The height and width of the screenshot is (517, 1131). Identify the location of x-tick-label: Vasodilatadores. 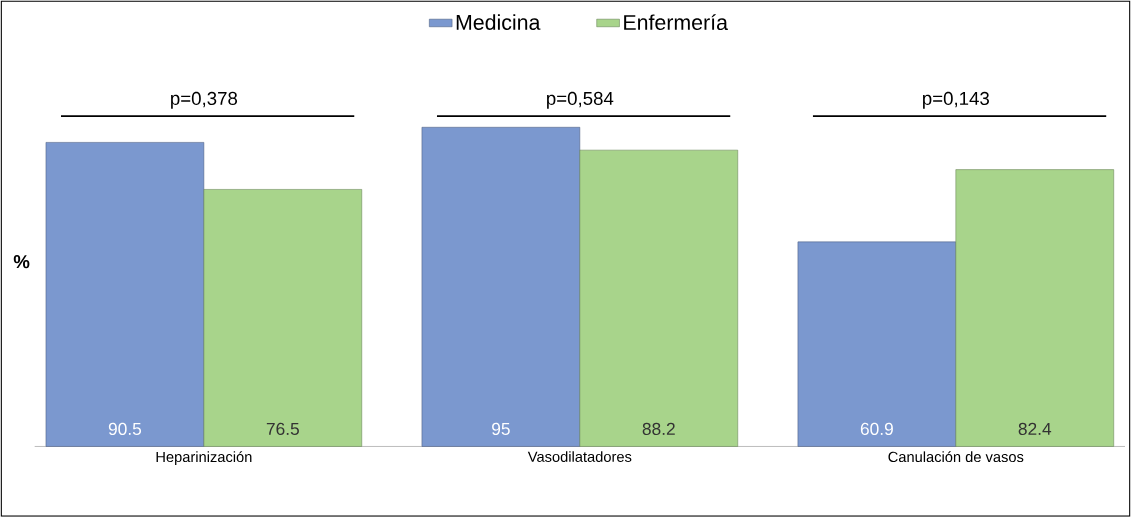
(579, 456).